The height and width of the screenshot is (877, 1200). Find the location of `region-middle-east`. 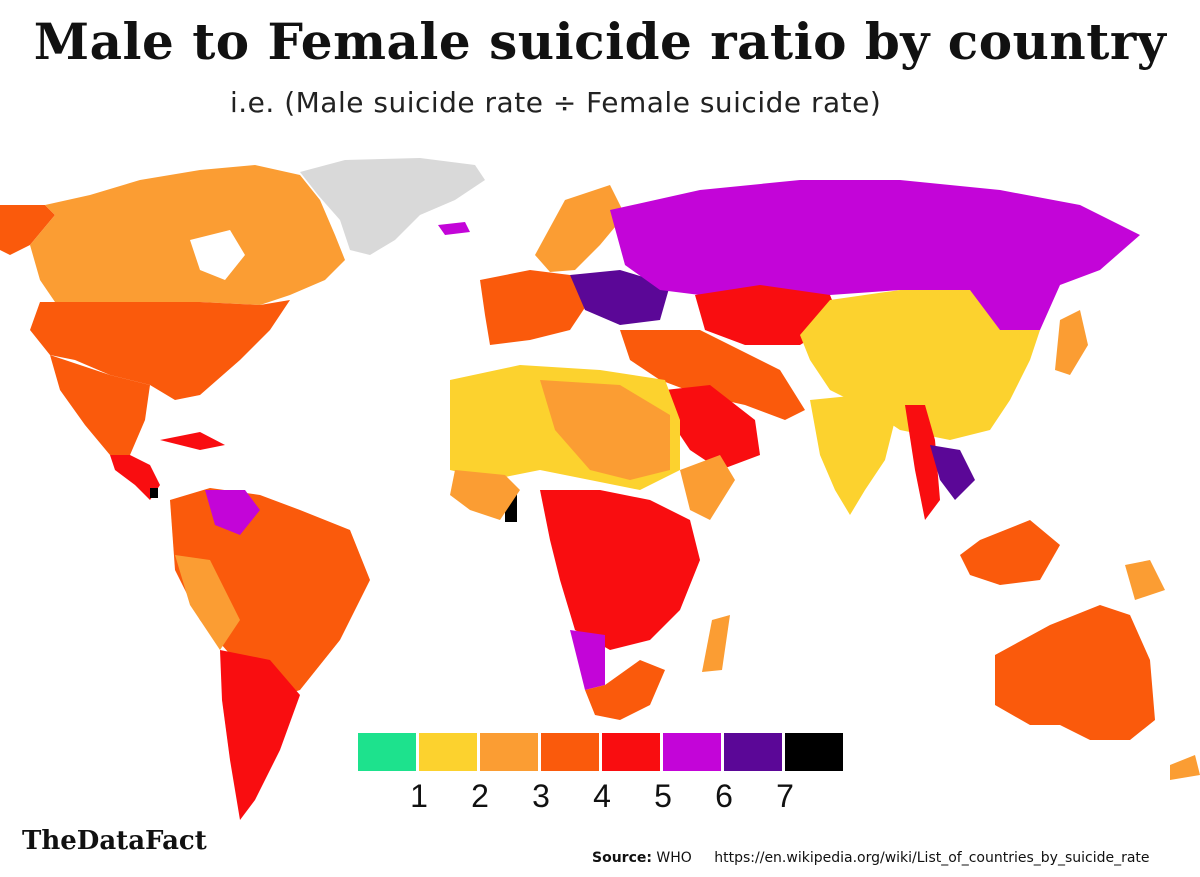

region-middle-east is located at coordinates (712, 375).